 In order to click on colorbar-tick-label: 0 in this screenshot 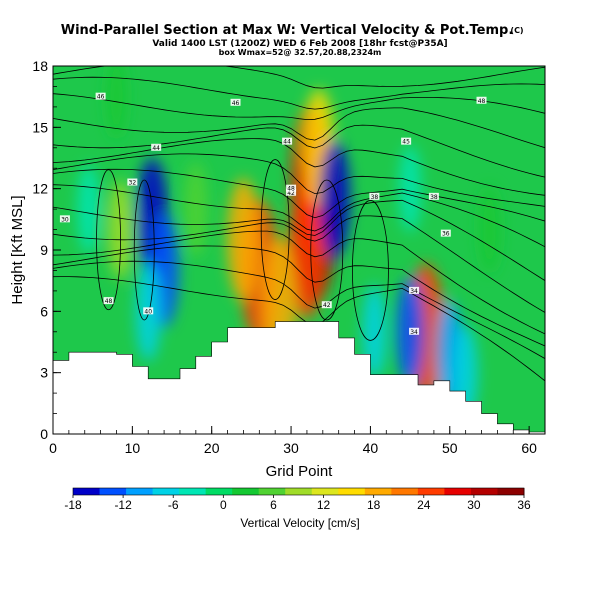, I will do `click(223, 505)`.